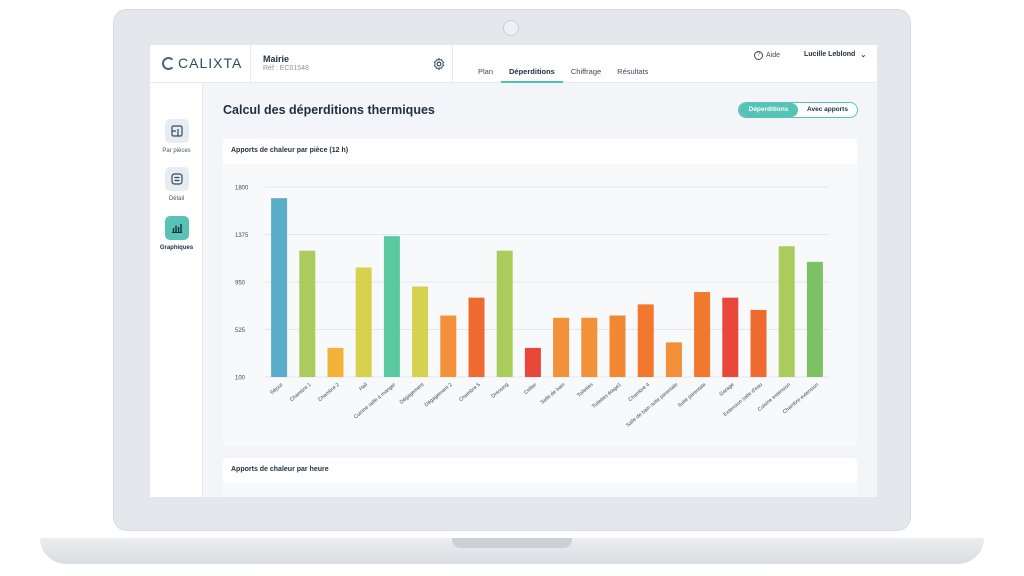  I want to click on help-link: ? Aide, so click(767, 55).